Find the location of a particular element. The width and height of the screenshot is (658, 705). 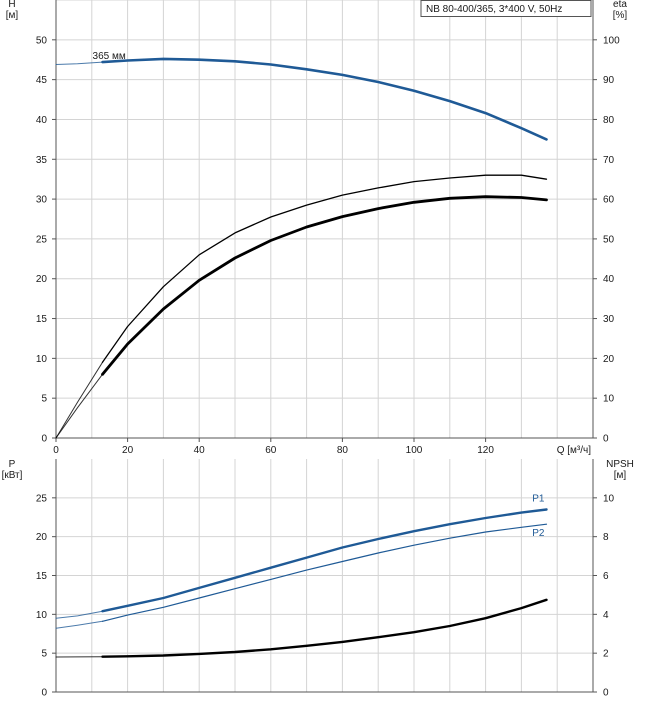

x-tick-label: 120 is located at coordinates (485, 450).